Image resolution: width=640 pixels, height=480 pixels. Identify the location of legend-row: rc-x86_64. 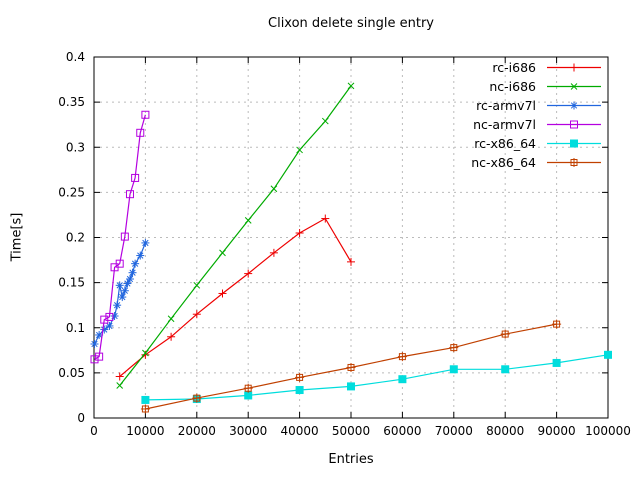
(536, 143).